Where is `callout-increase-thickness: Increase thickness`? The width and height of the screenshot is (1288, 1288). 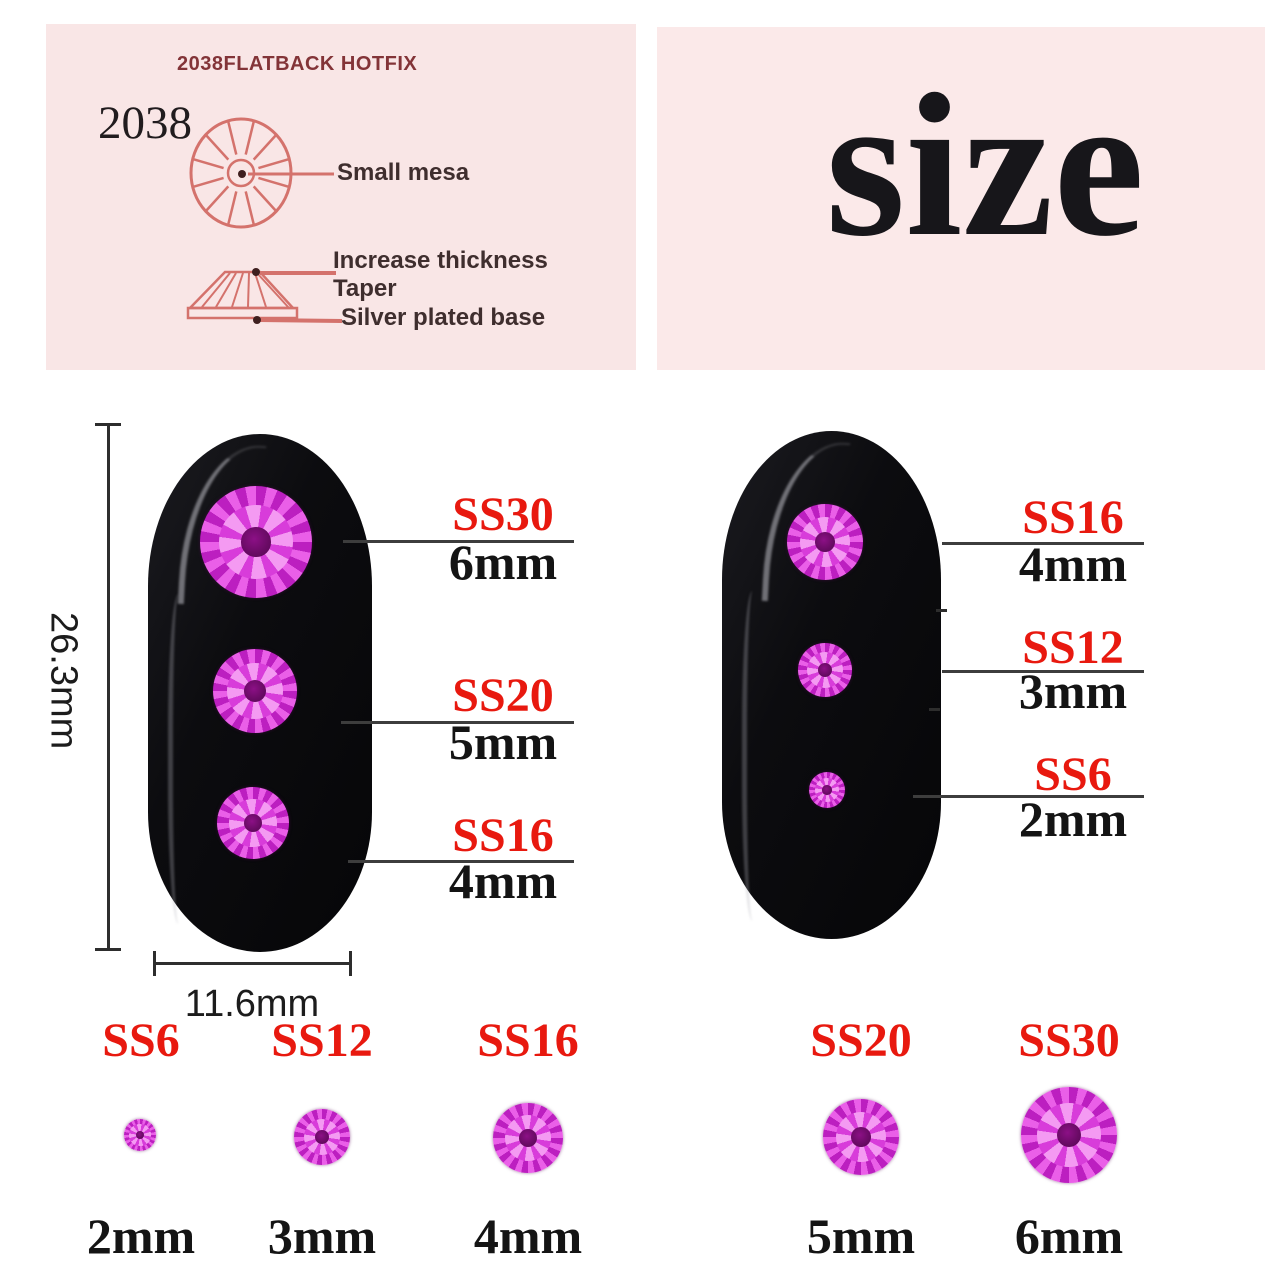
callout-increase-thickness: Increase thickness is located at coordinates (440, 260).